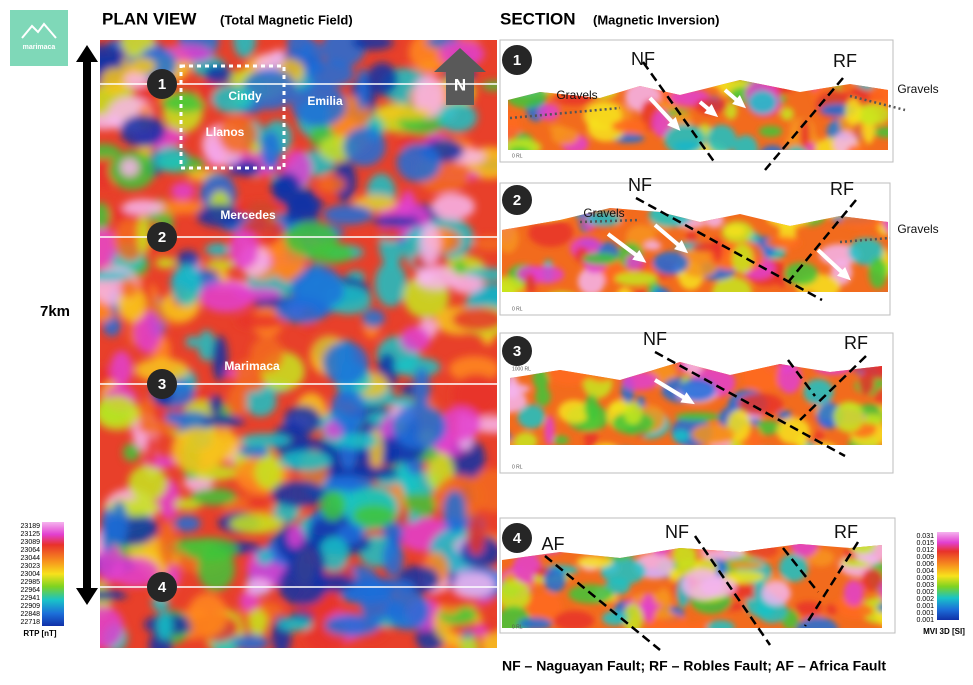 The height and width of the screenshot is (685, 973). I want to click on north-label: N, so click(460, 84).